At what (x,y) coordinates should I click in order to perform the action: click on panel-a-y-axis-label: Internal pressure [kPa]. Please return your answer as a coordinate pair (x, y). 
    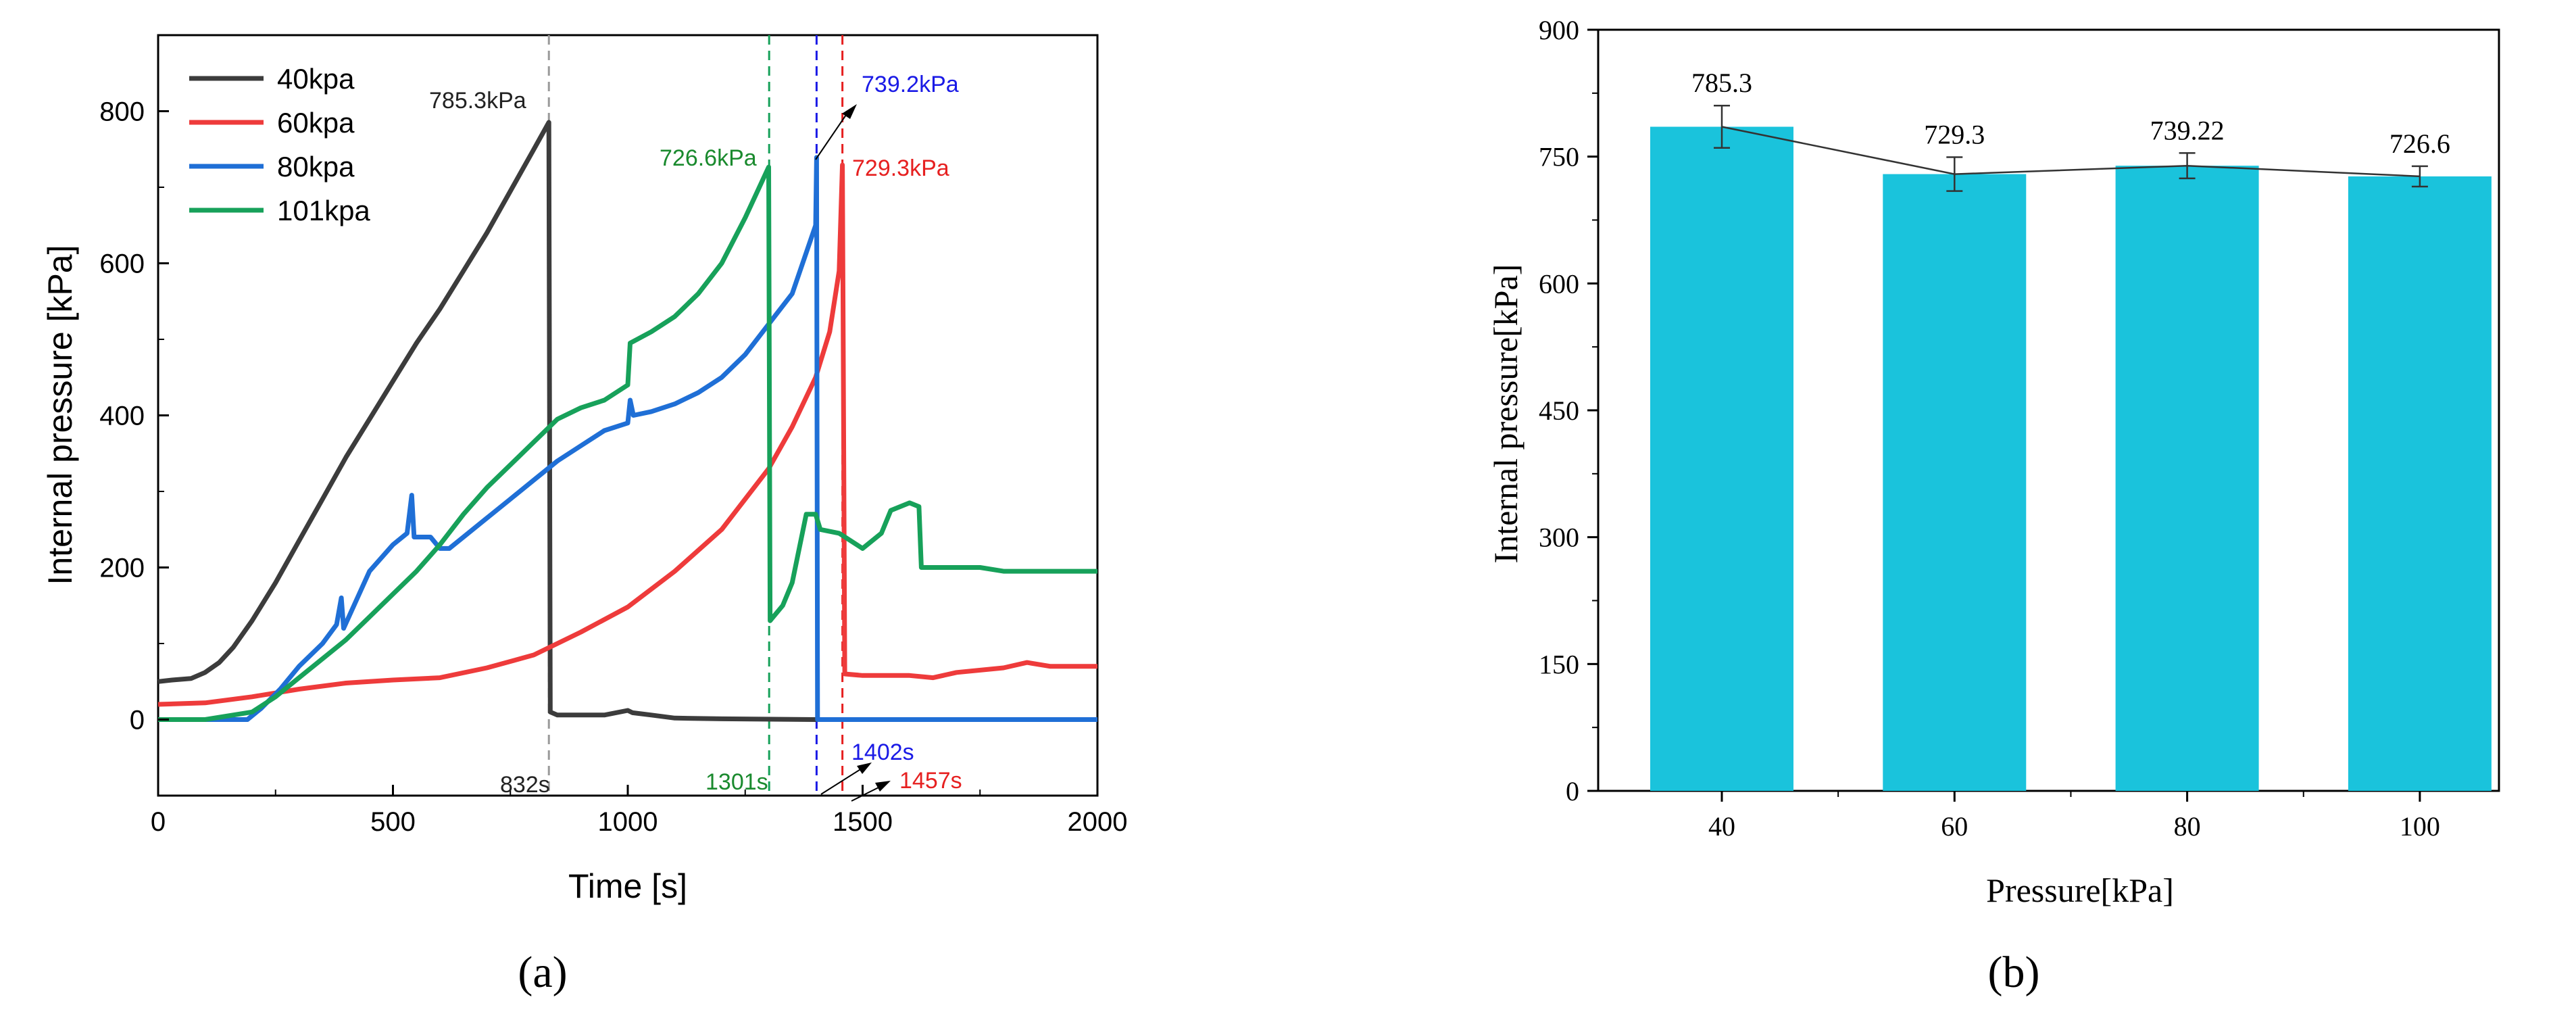
    Looking at the image, I should click on (60, 415).